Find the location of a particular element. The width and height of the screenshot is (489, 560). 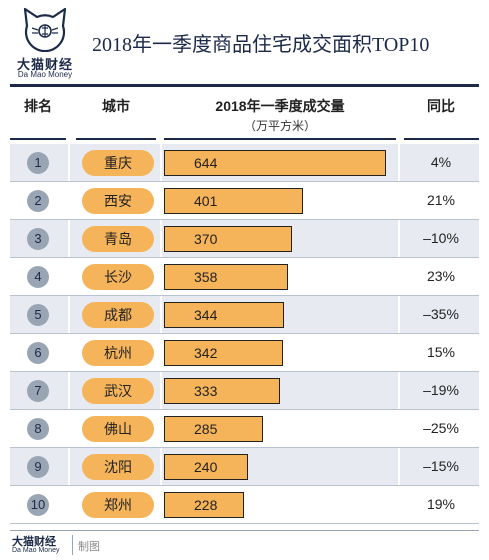

city-label: 西安 is located at coordinates (118, 200).